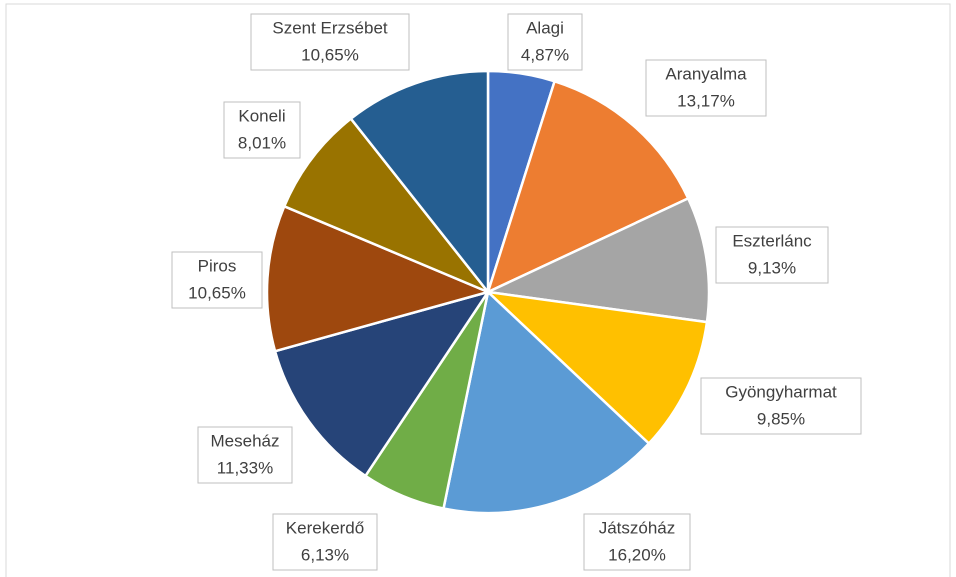 The image size is (956, 577). What do you see at coordinates (330, 27) in the screenshot?
I see `slice-label: Szent Erzsébet` at bounding box center [330, 27].